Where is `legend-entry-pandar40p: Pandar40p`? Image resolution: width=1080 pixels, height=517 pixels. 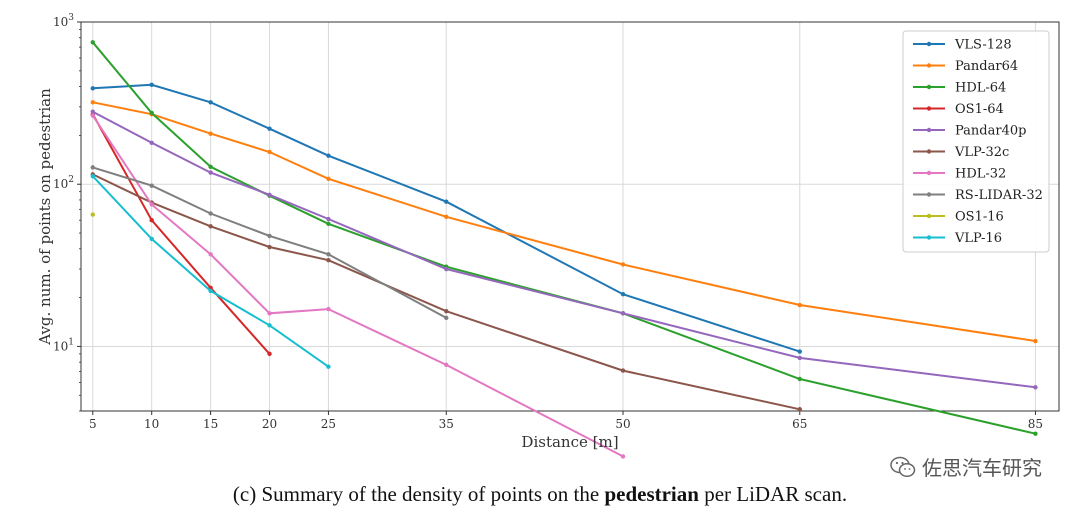
legend-entry-pandar40p: Pandar40p is located at coordinates (969, 131).